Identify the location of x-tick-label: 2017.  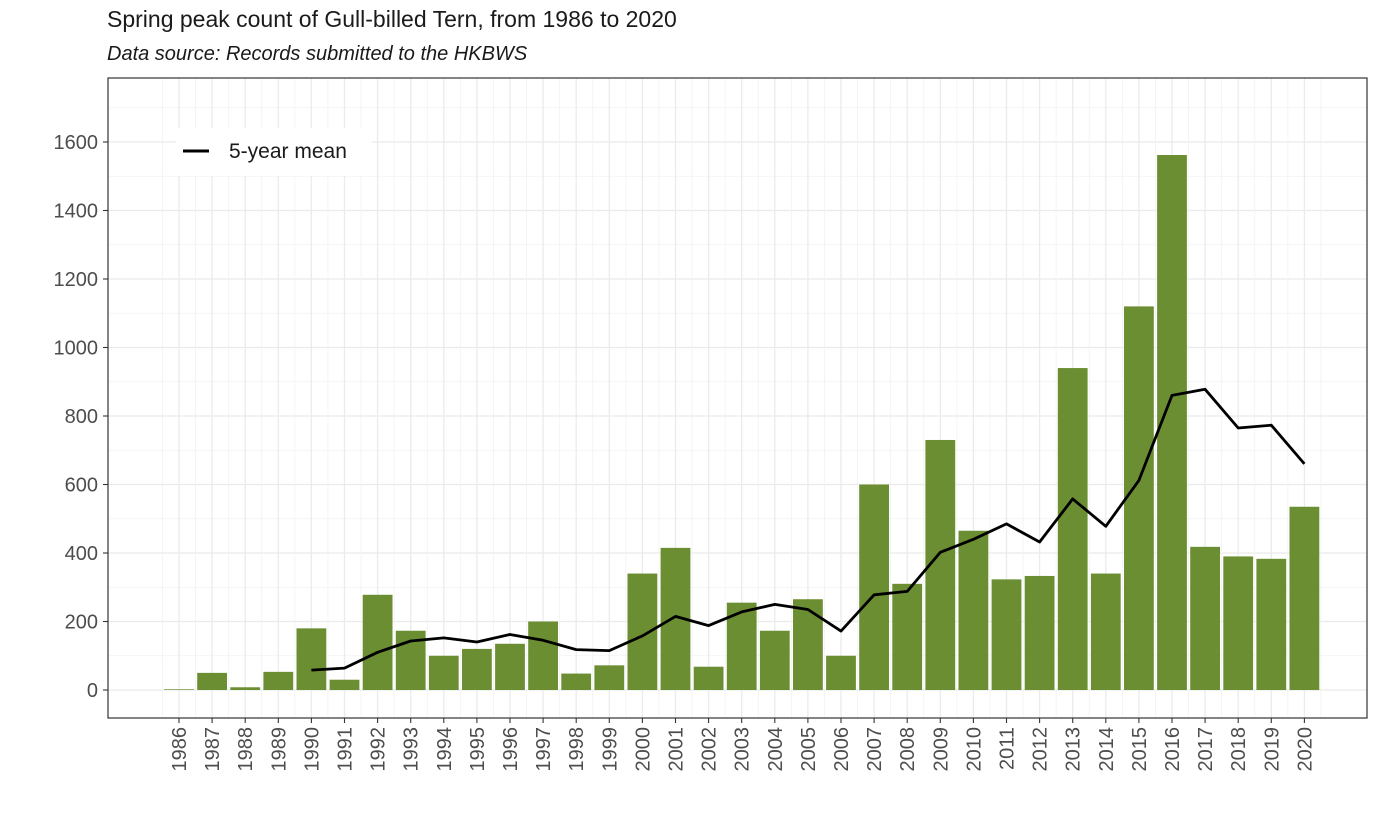
(1206, 749).